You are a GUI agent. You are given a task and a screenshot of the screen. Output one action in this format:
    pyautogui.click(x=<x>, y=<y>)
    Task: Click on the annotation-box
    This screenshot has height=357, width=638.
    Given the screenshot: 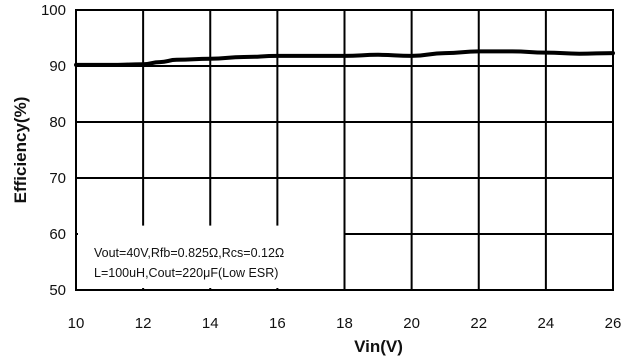 What is the action you would take?
    pyautogui.click(x=211, y=256)
    